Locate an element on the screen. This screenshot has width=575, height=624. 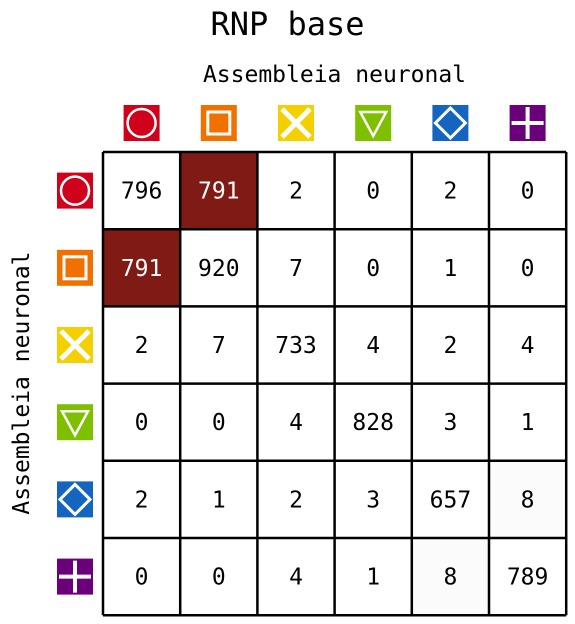
cell-value-label: 789 is located at coordinates (528, 578).